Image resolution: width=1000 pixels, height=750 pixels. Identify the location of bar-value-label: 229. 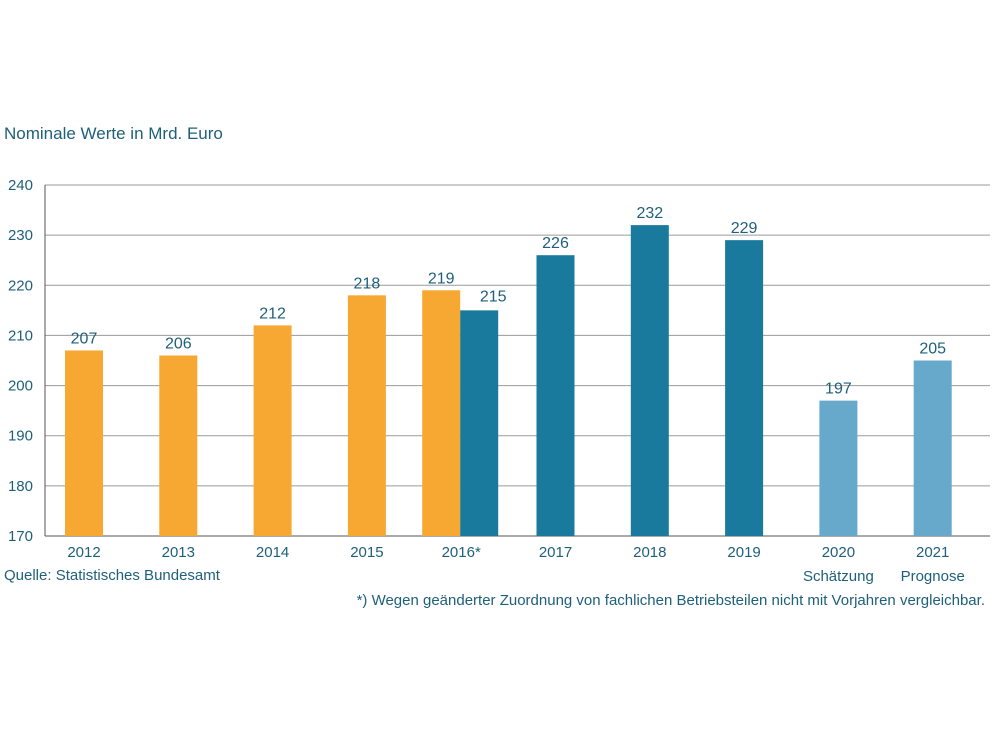
(744, 228).